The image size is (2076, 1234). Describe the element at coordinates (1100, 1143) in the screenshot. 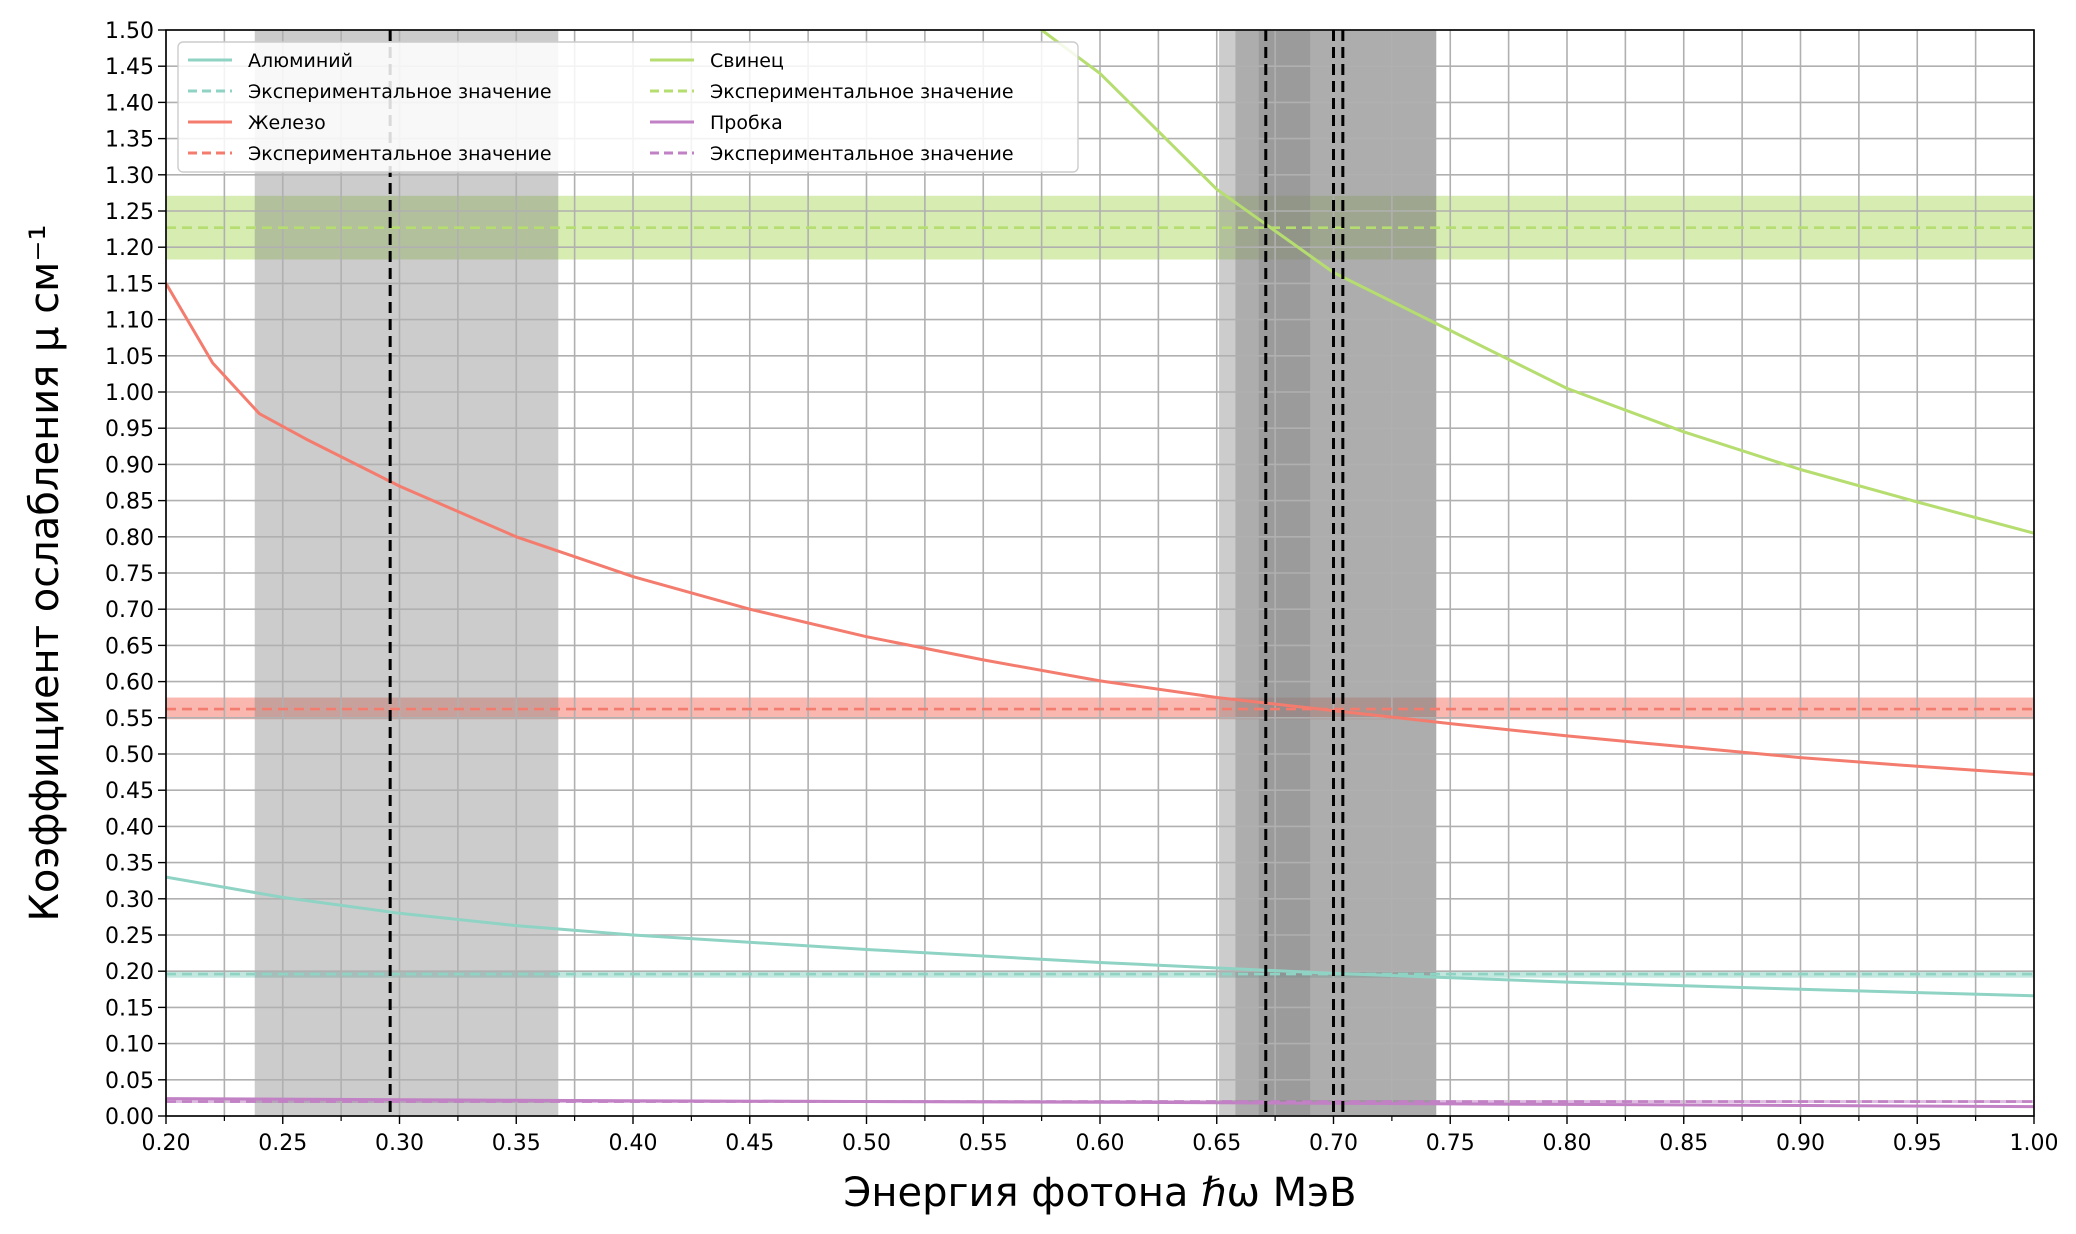

I see `x-tick-label: 0.60` at that location.